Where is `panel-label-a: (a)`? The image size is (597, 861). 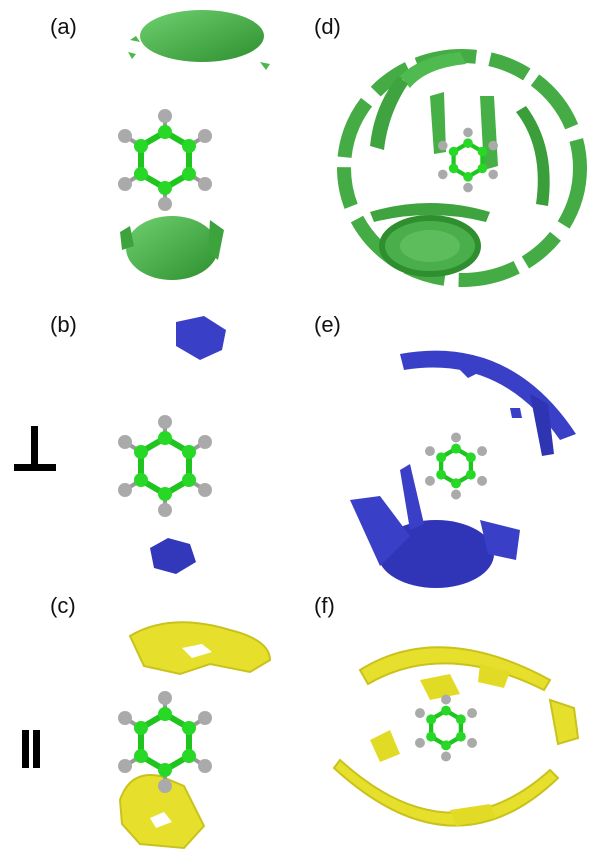
panel-label-a: (a) is located at coordinates (63, 26).